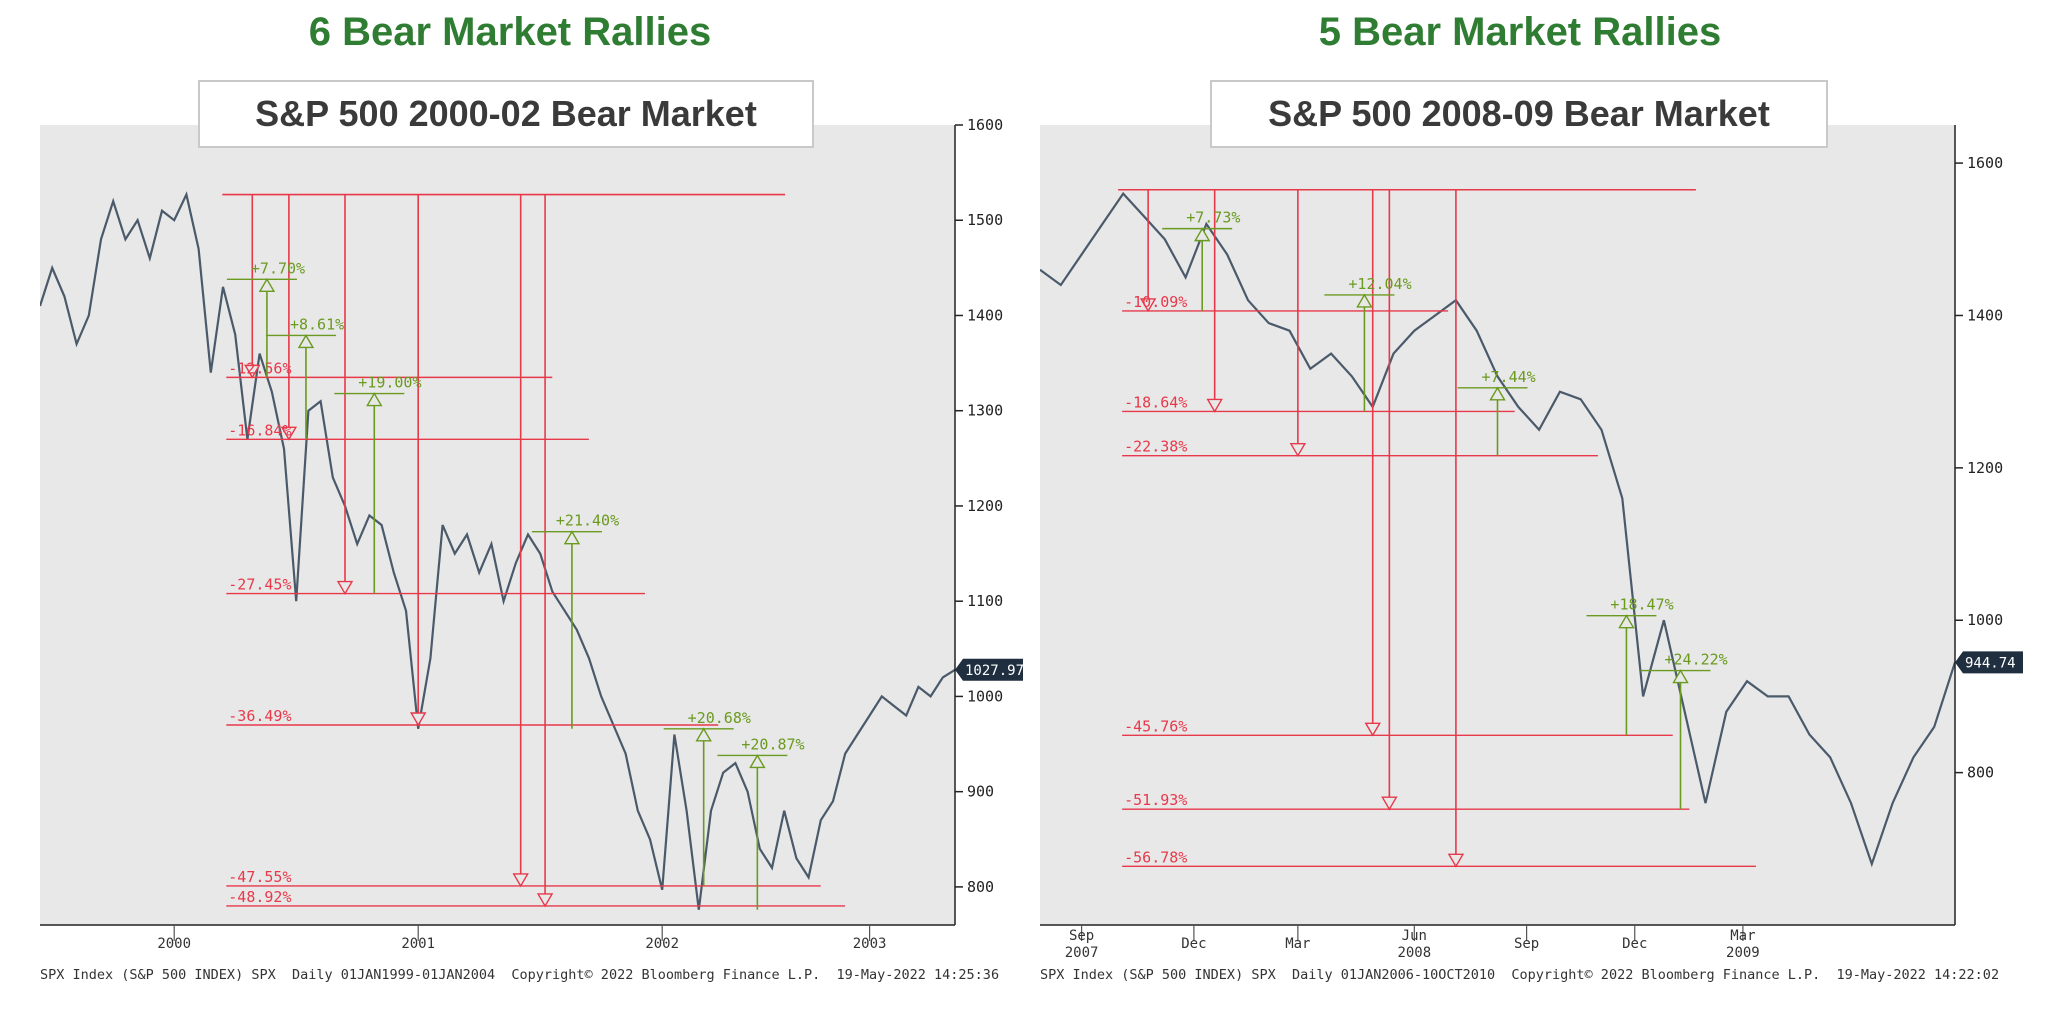 The width and height of the screenshot is (2048, 1025). I want to click on right-last-price-bg, so click(1989, 662).